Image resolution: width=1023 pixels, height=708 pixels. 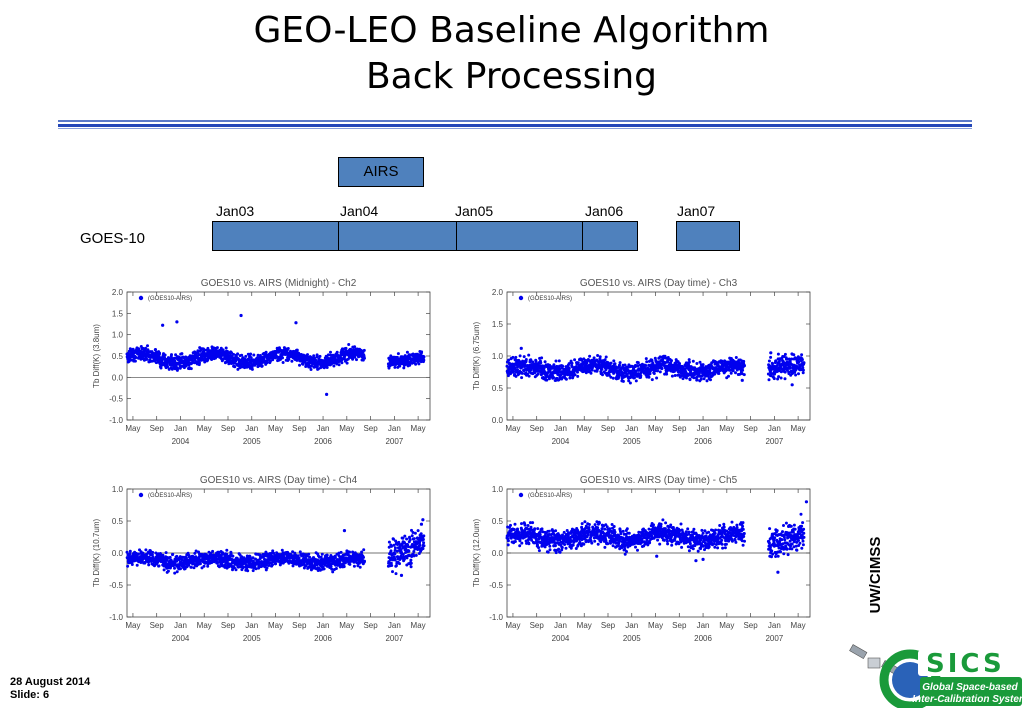 I want to click on x-year-label: 2006, so click(x=323, y=638).